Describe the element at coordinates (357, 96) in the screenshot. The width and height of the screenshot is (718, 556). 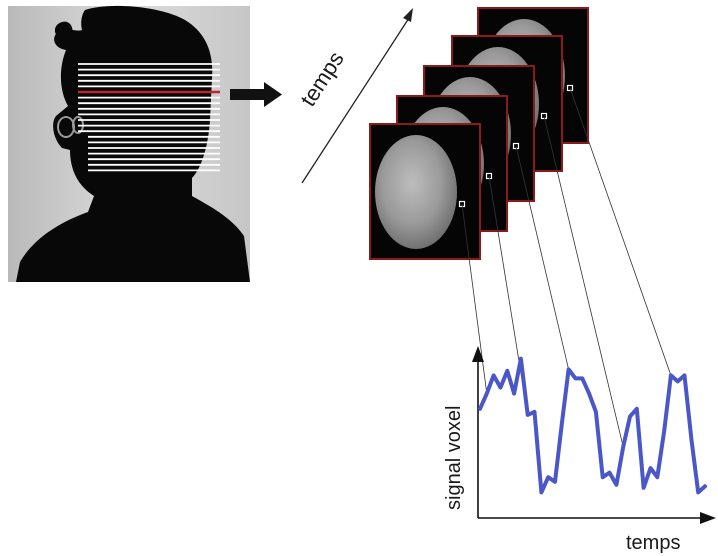
I see `time-axis-arrow` at that location.